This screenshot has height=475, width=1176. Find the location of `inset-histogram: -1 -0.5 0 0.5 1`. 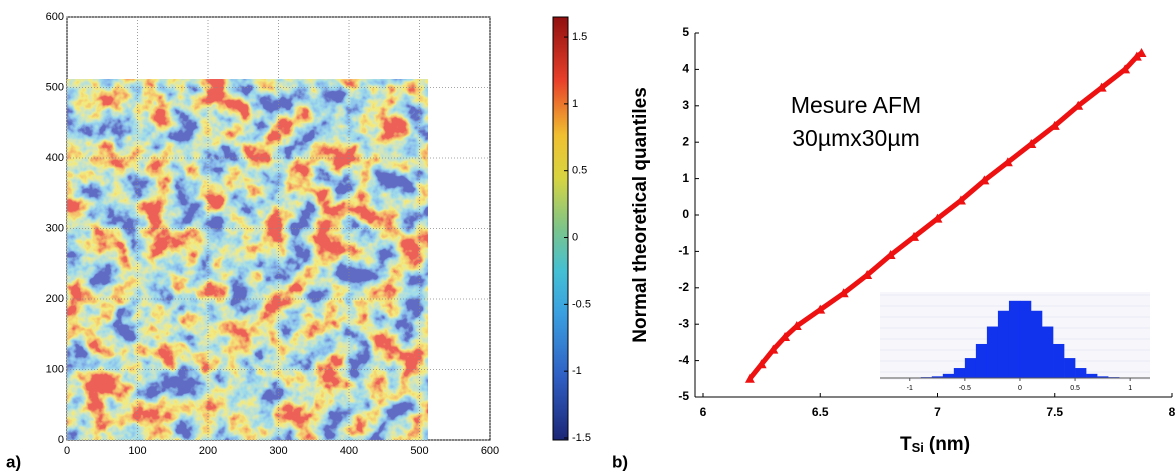

inset-histogram: -1 -0.5 0 0.5 1 is located at coordinates (1015, 342).